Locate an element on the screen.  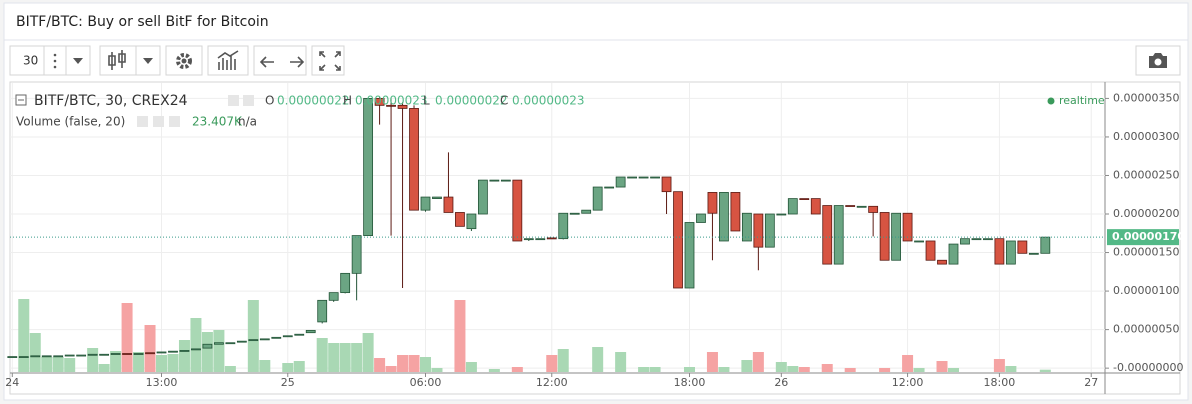
dot is located at coordinates (55, 55).